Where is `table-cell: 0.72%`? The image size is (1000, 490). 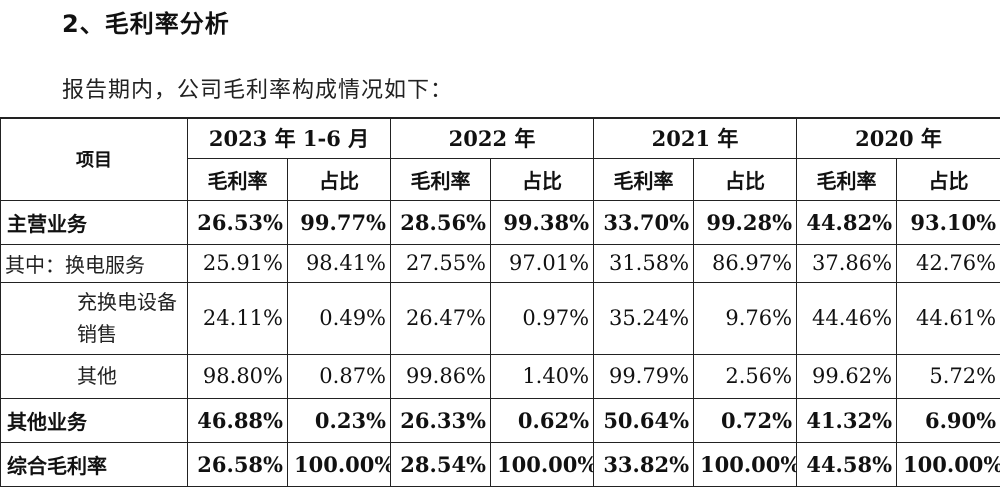 table-cell: 0.72% is located at coordinates (745, 420).